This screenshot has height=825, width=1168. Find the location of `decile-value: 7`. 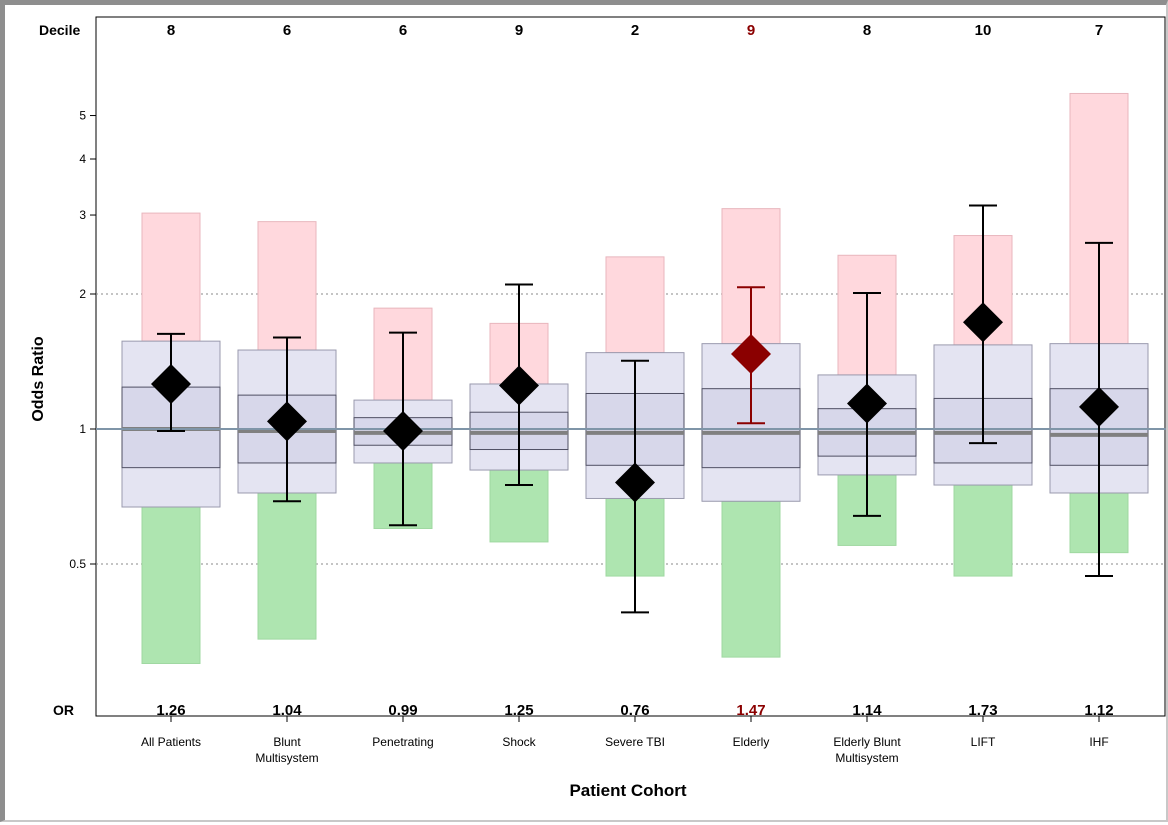

decile-value: 7 is located at coordinates (1099, 30).